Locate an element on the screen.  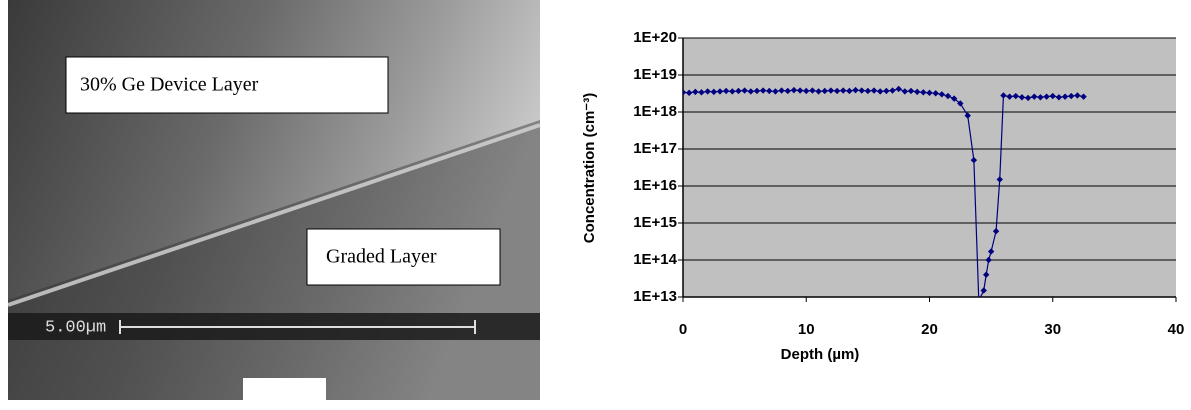
y-tick-label: 1E+14 is located at coordinates (655, 259).